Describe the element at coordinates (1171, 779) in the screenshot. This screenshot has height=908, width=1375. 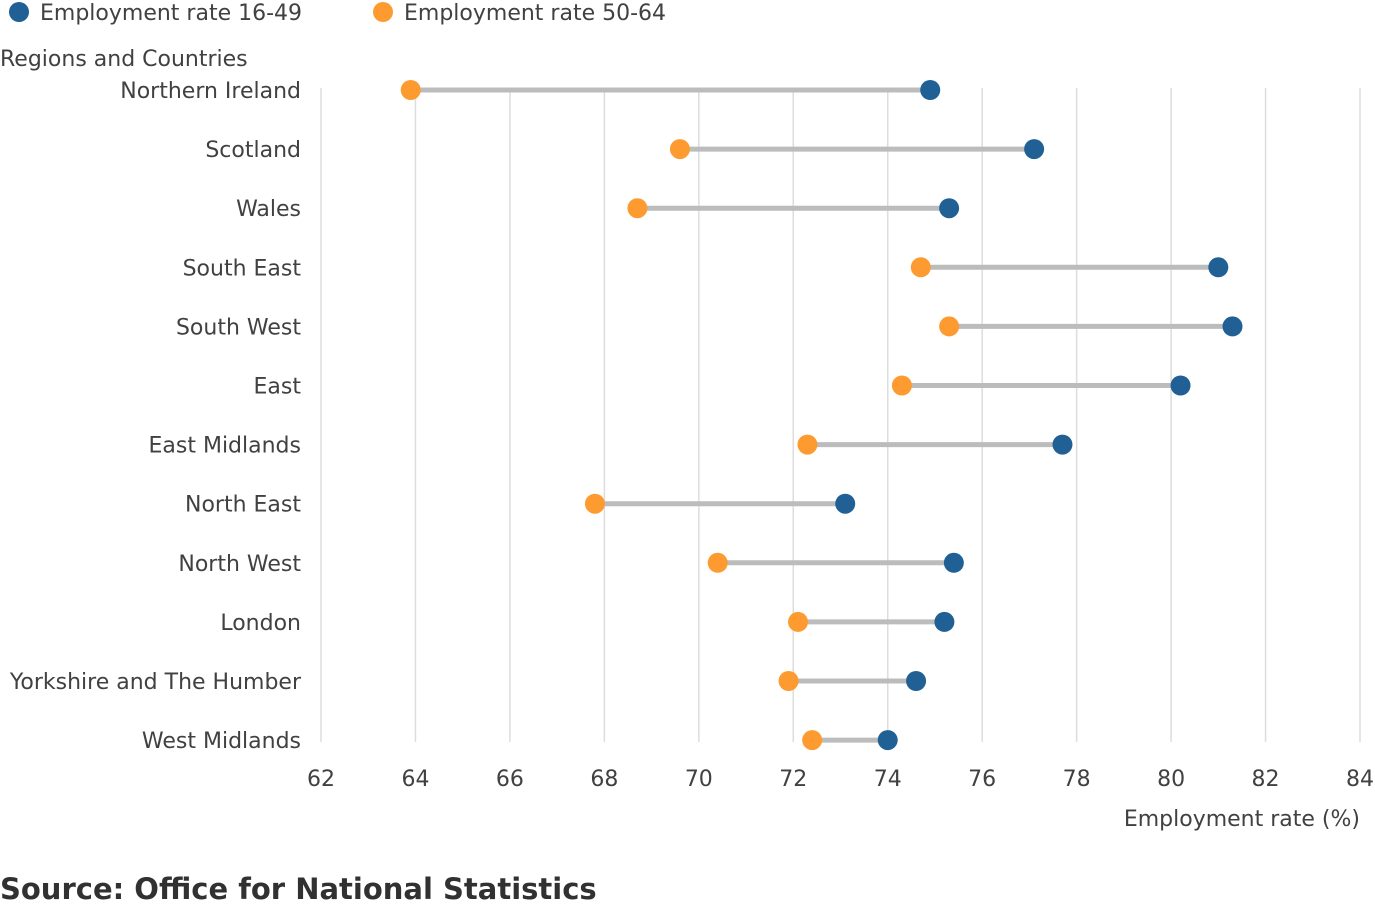
I see `x-tick-label-80: 80` at that location.